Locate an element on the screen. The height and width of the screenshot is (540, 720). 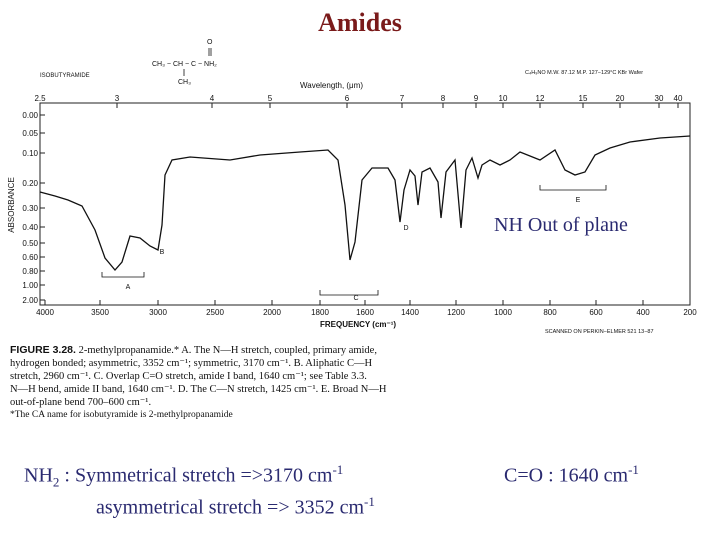
scan-note: SCANNED ON PERKIN−ELMER 521 13−87 is located at coordinates (599, 332).